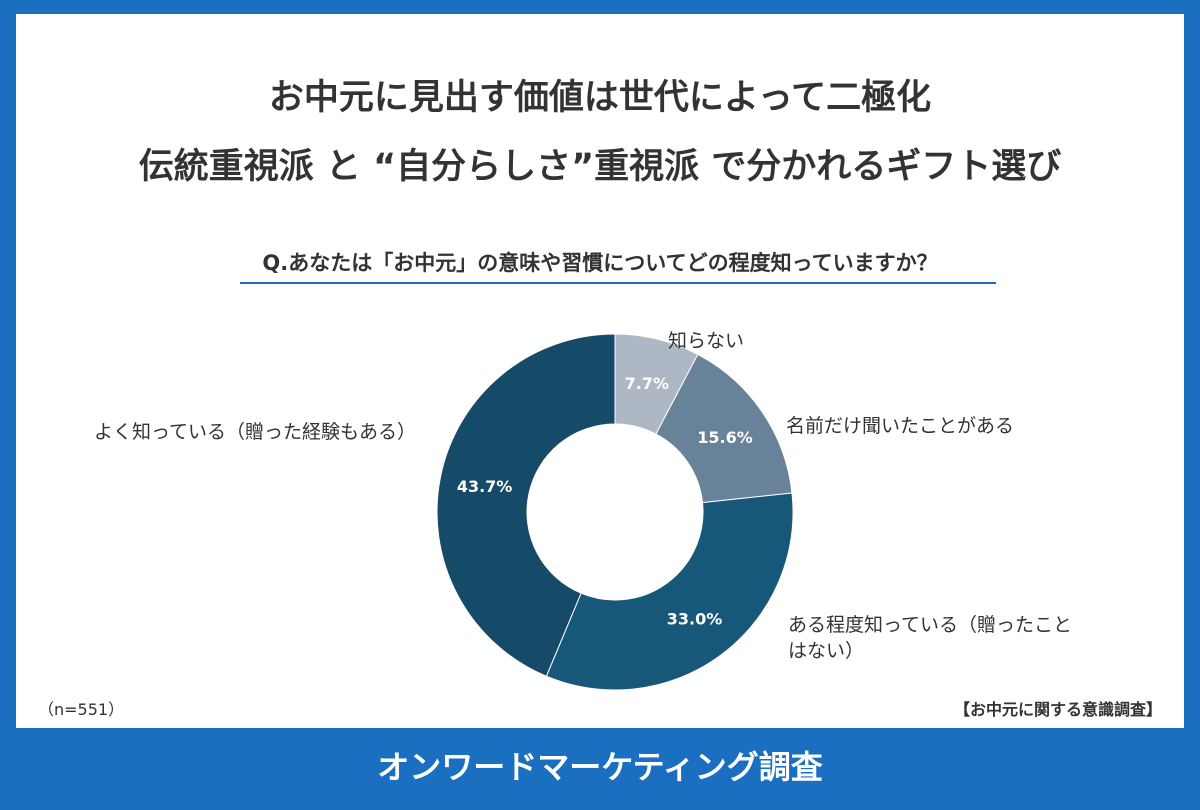 This screenshot has height=810, width=1200. I want to click on percent-labels: 7.7% 15.6% 33.0% 43.7%, so click(605, 501).